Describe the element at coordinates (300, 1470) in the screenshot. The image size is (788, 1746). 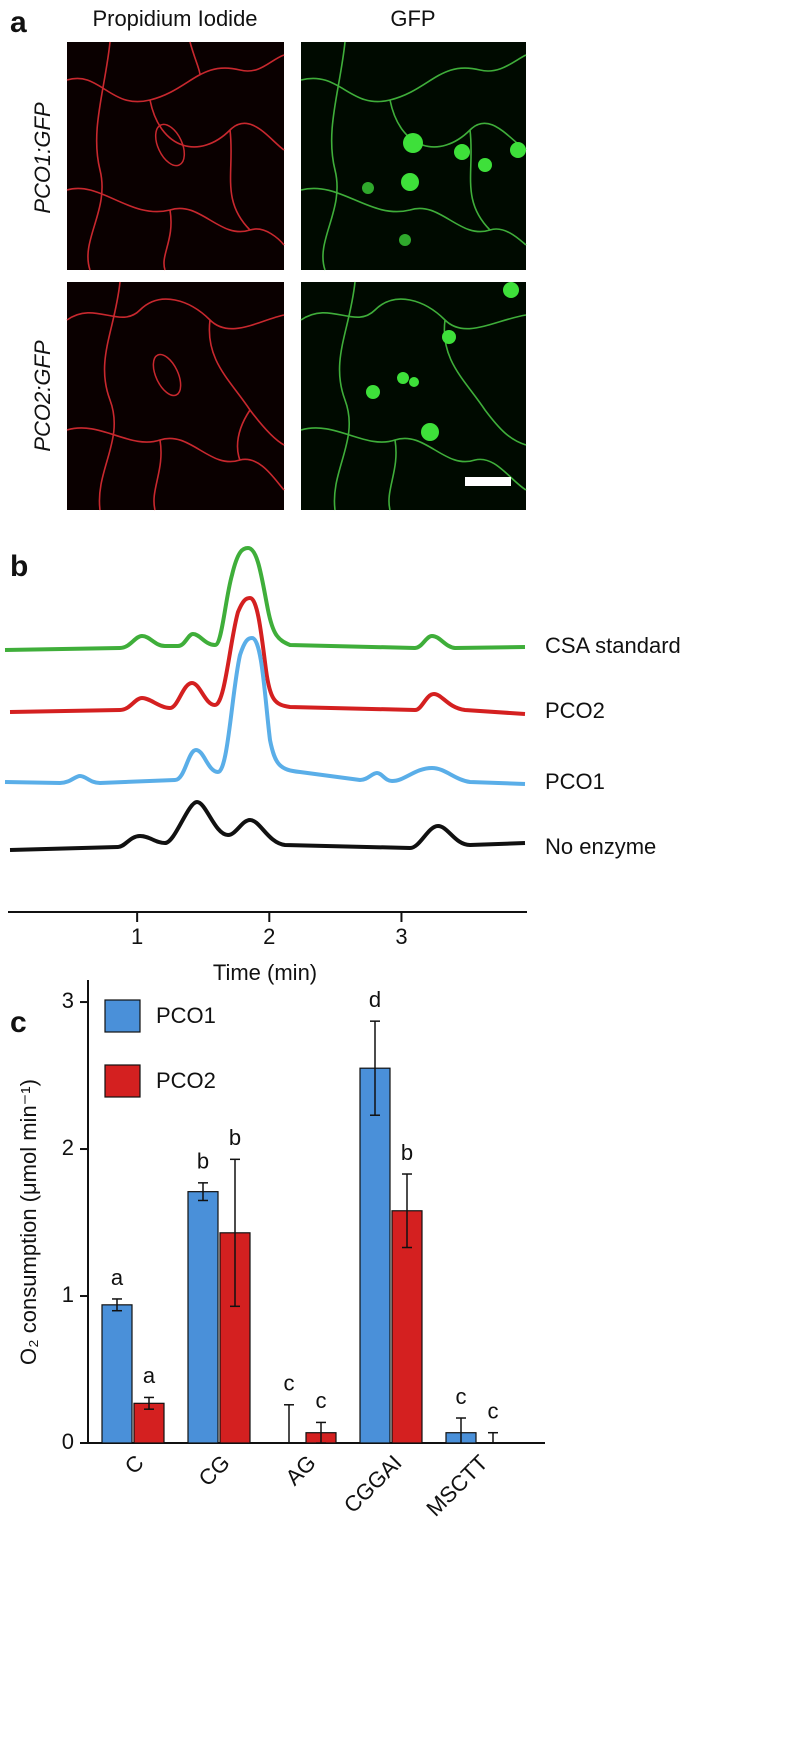
I see `x-tick-label: AG` at that location.